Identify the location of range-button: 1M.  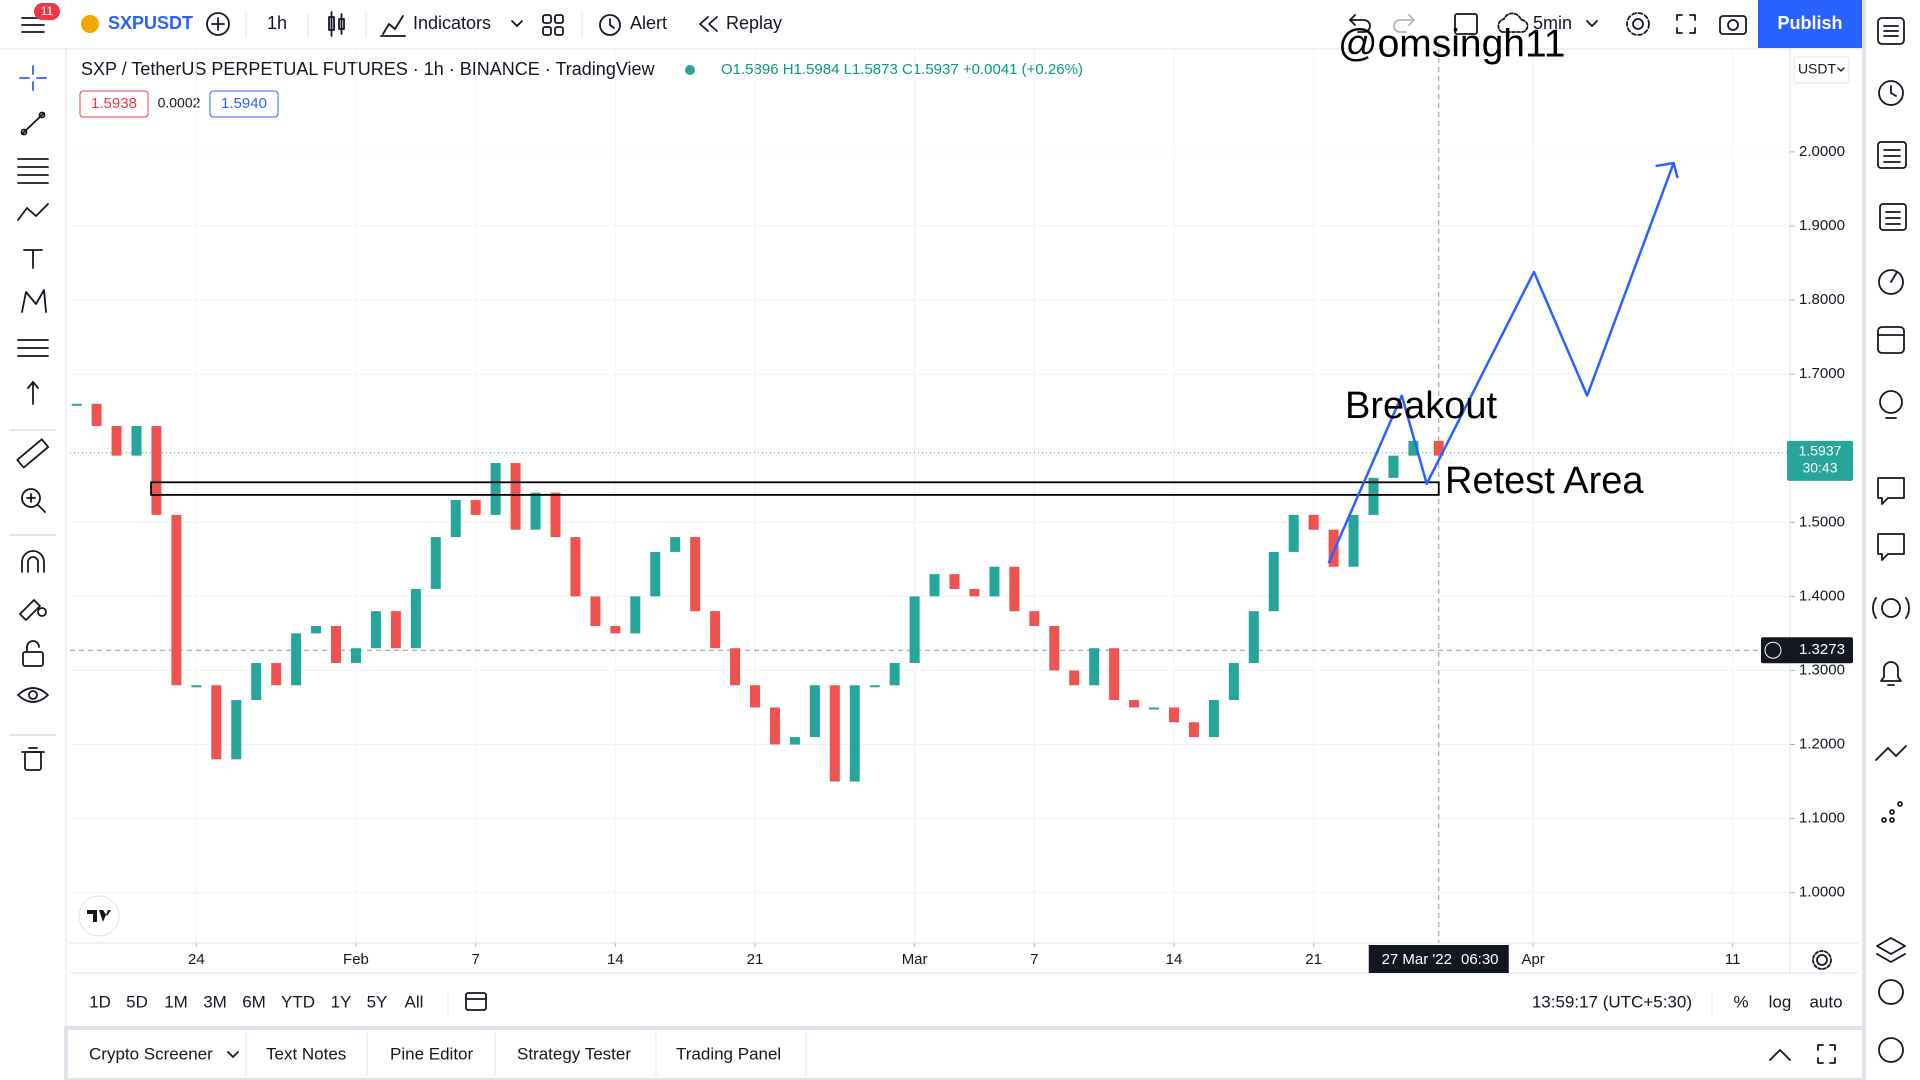
(176, 1001).